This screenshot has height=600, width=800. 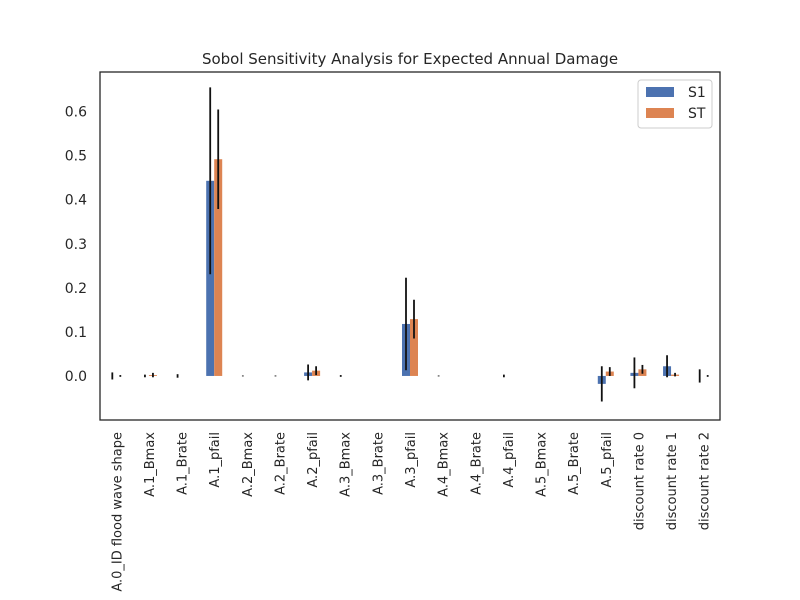 I want to click on legend-label-s1: S1, so click(x=697, y=93).